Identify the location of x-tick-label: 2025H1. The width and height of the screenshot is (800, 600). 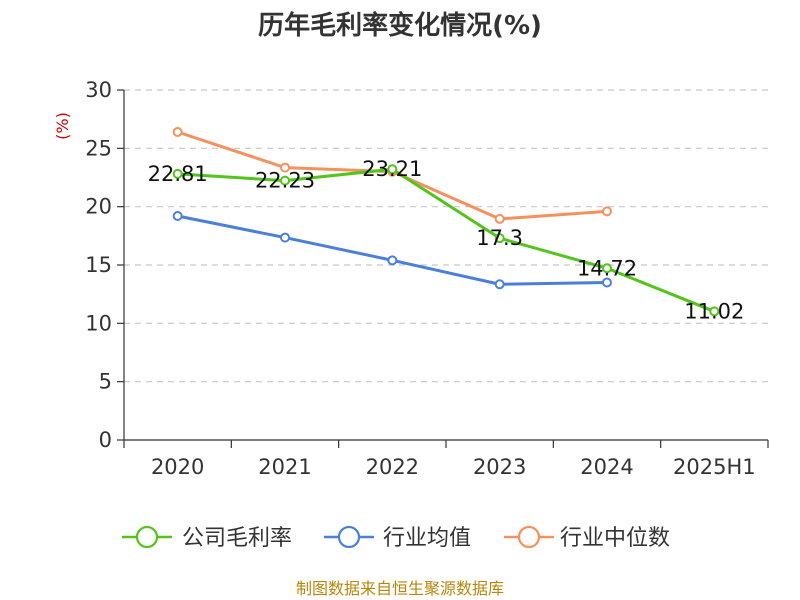
(714, 467).